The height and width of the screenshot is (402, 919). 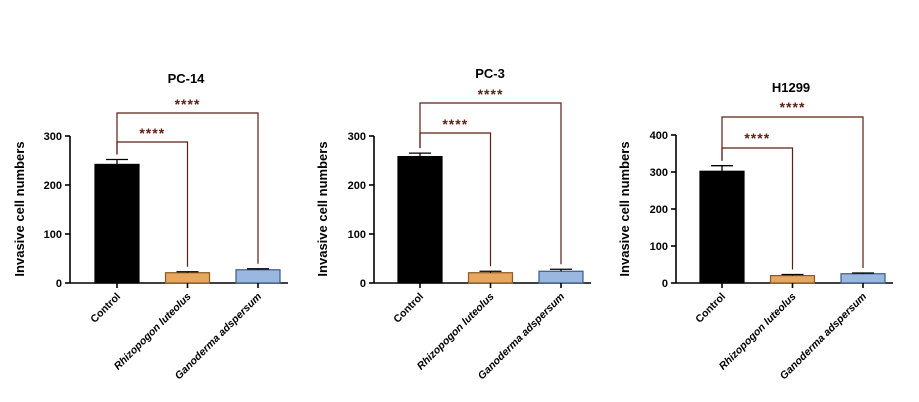 I want to click on y-tick-label: 400, so click(x=659, y=136).